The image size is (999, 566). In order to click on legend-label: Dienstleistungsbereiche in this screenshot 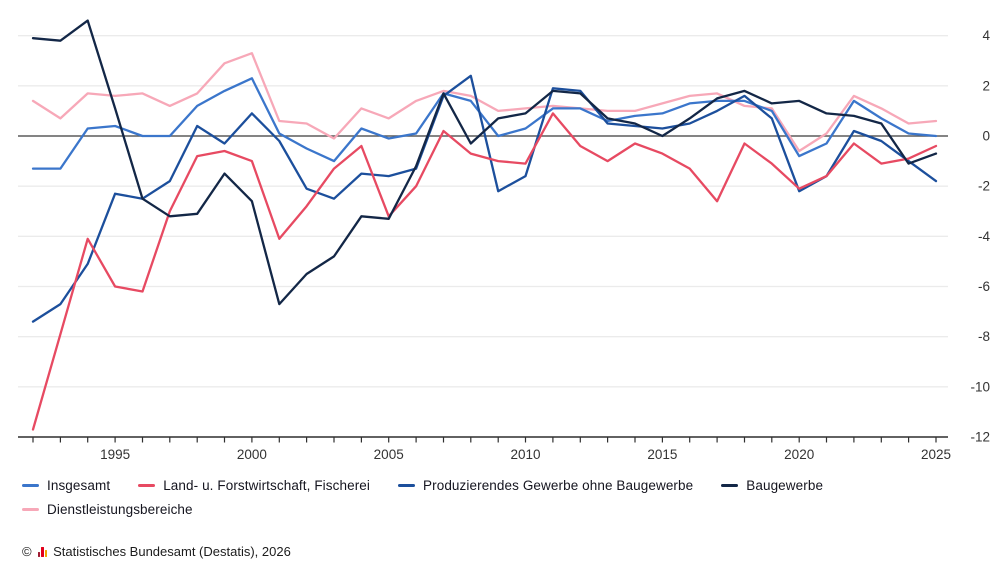, I will do `click(120, 509)`.